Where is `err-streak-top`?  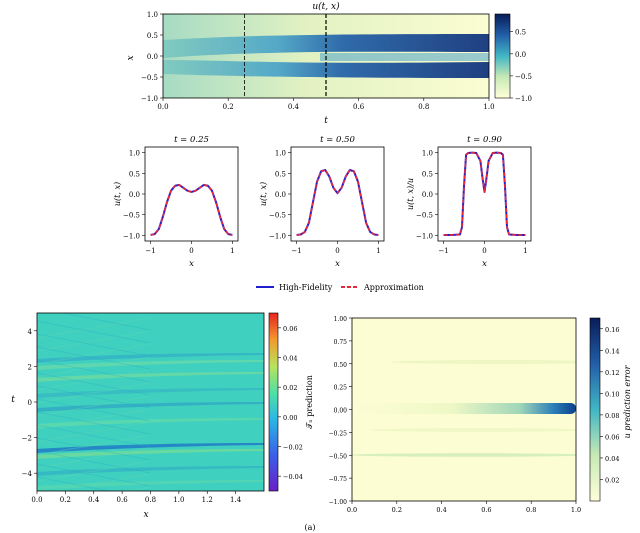 err-streak-top is located at coordinates (483, 362).